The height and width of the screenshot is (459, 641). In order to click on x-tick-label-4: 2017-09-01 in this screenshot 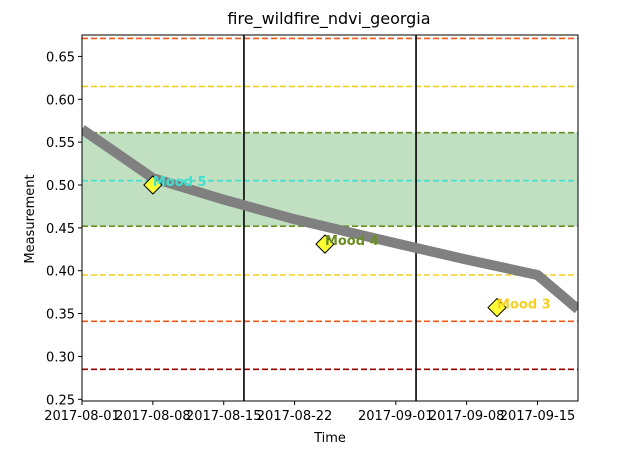, I will do `click(396, 416)`.